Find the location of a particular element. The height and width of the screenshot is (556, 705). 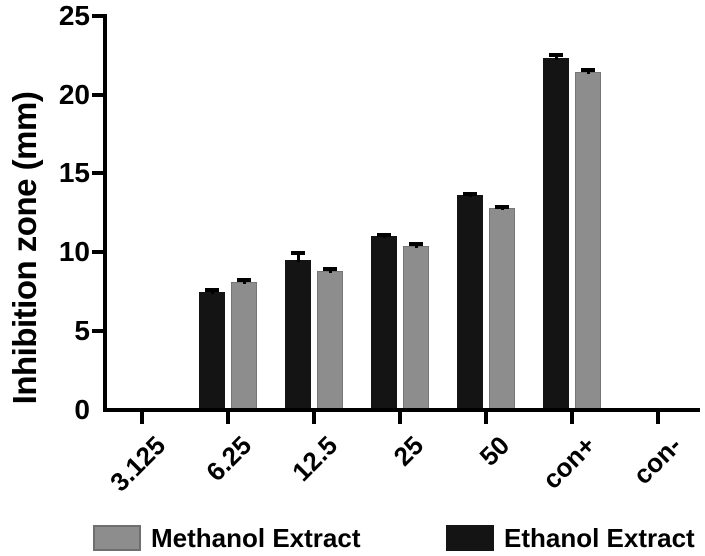

legend-swatch-methanol-extract is located at coordinates (117, 538).